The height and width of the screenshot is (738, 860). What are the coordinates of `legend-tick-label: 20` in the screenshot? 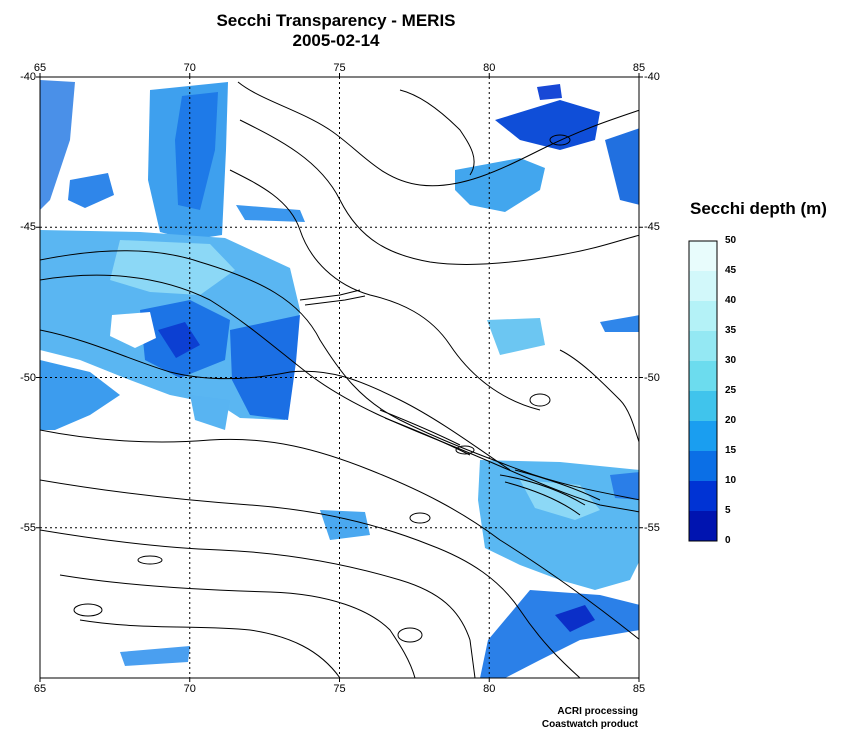 It's located at (731, 420).